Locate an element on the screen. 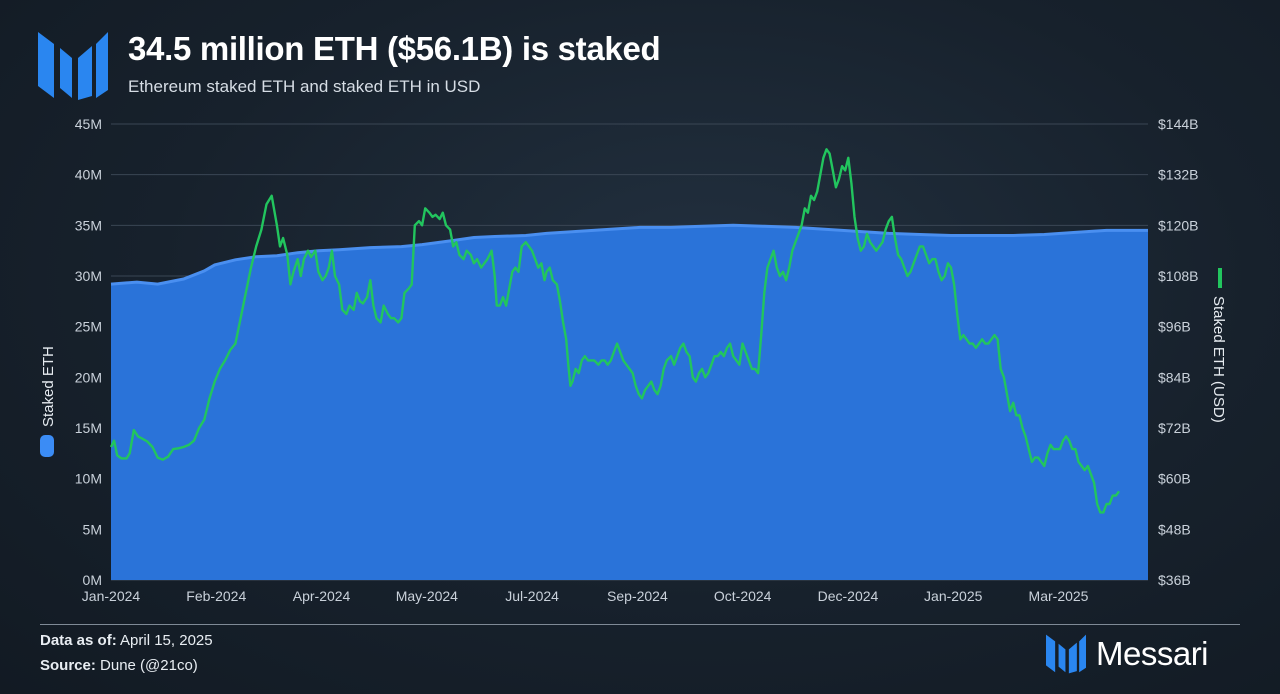 The image size is (1280, 694). y-right-tick-label: $144B is located at coordinates (1178, 124).